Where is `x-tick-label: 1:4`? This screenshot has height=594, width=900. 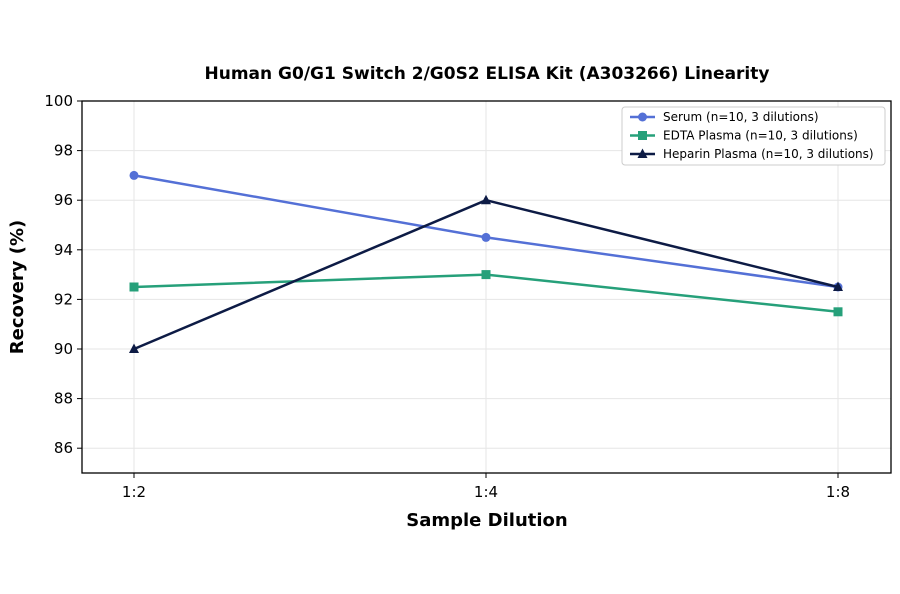
x-tick-label: 1:4 is located at coordinates (486, 492).